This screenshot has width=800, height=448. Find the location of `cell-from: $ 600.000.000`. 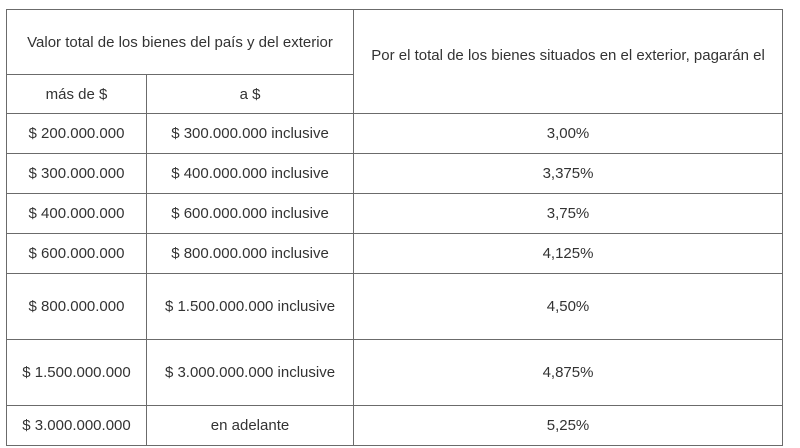

cell-from: $ 600.000.000 is located at coordinates (76, 253).